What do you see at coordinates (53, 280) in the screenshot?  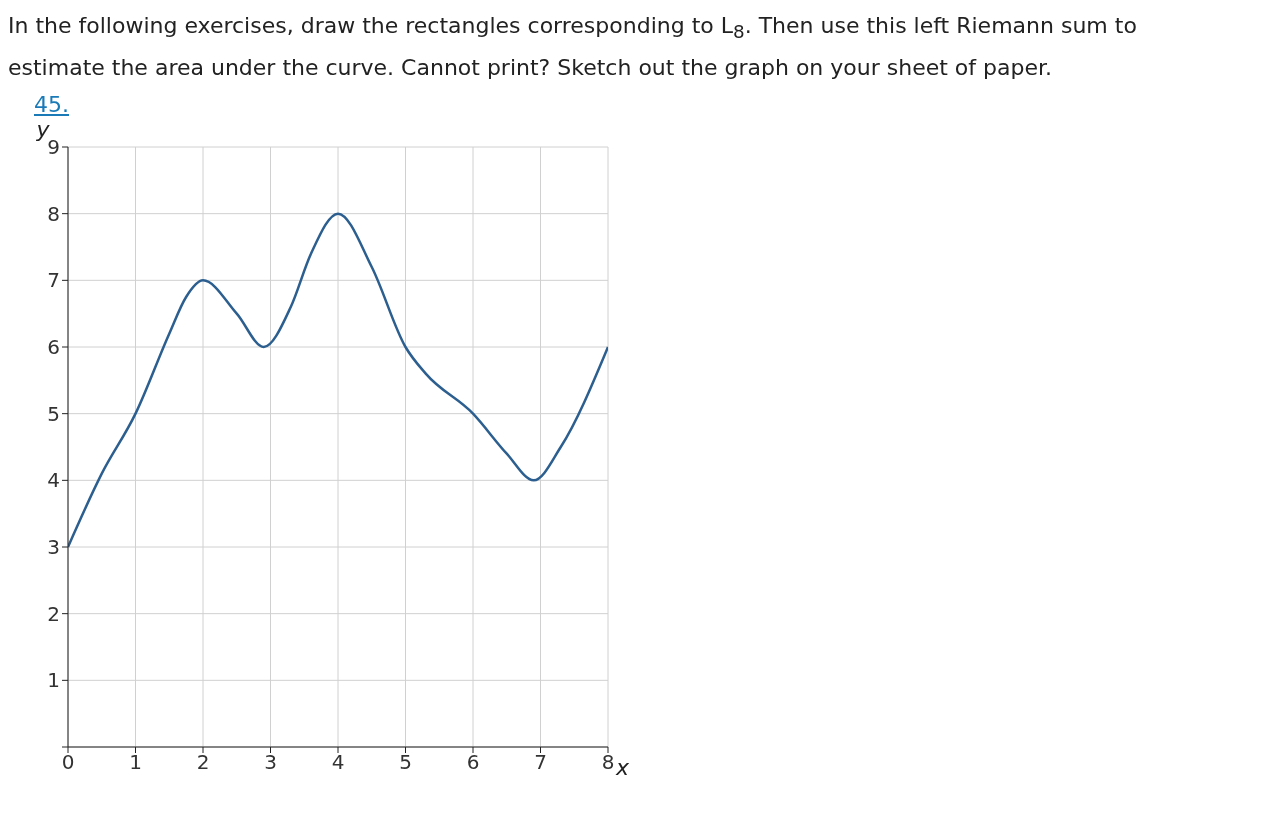 I see `y-tick-label: 7` at bounding box center [53, 280].